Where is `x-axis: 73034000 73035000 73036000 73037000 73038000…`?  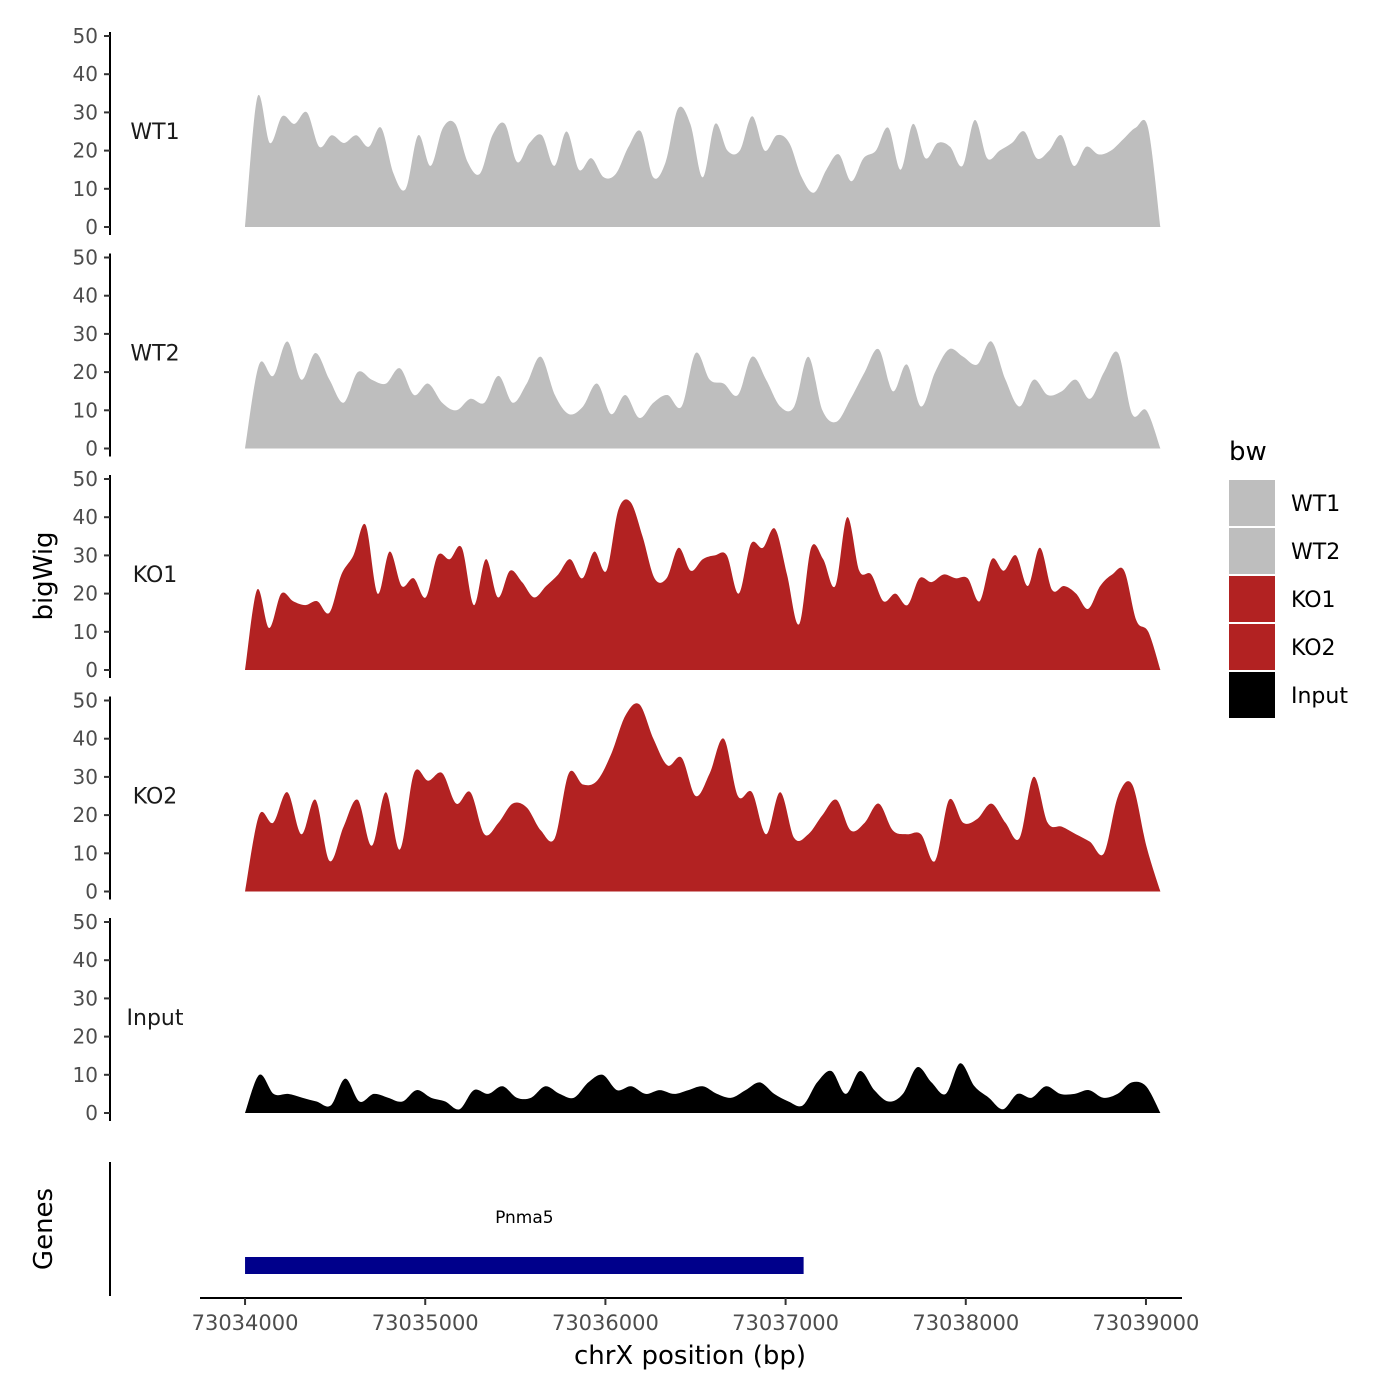 x-axis: 73034000 73035000 73036000 73037000 73038000… is located at coordinates (696, 1316).